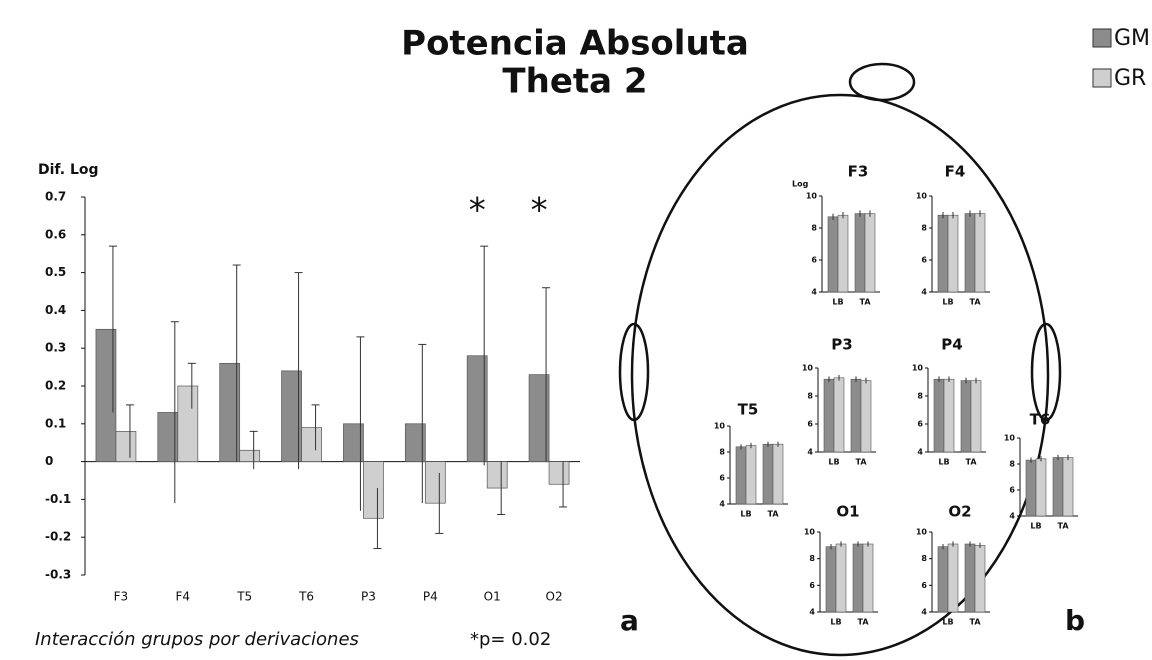 This screenshot has width=1152, height=660. Describe the element at coordinates (492, 597) in the screenshot. I see `x-tick-label: O1` at that location.